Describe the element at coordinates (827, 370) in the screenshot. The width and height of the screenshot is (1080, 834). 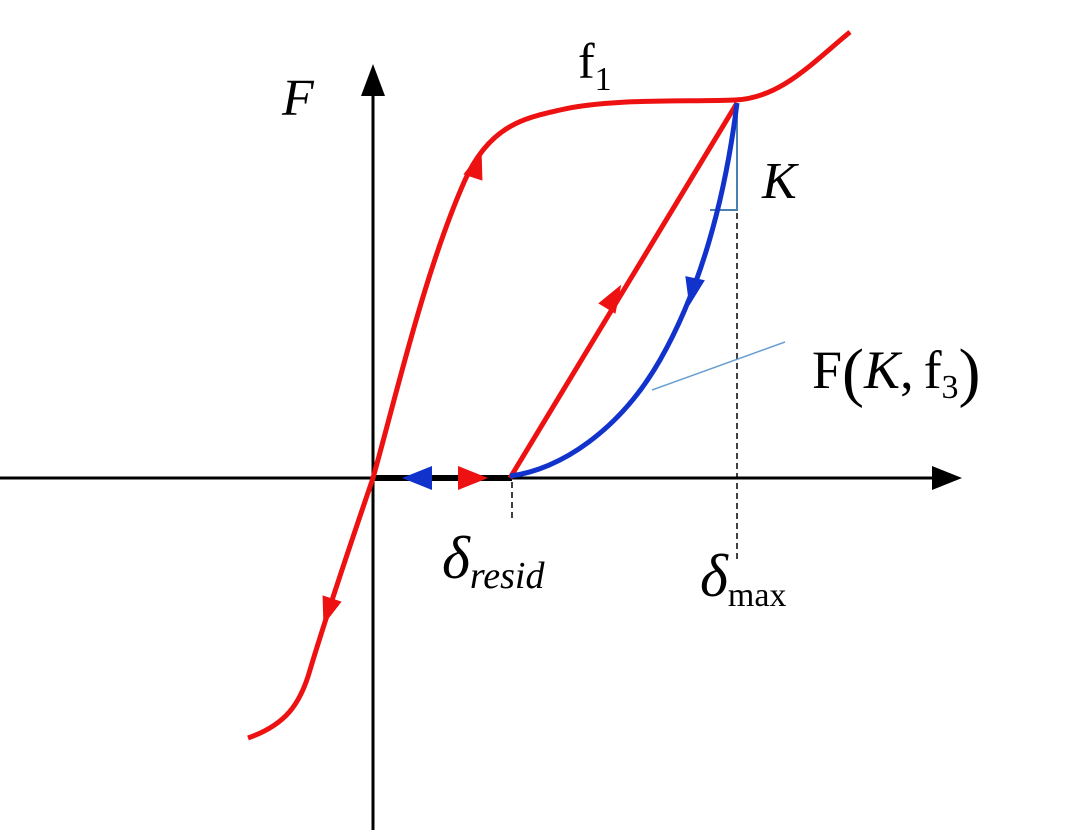
I see `label-func: F` at that location.